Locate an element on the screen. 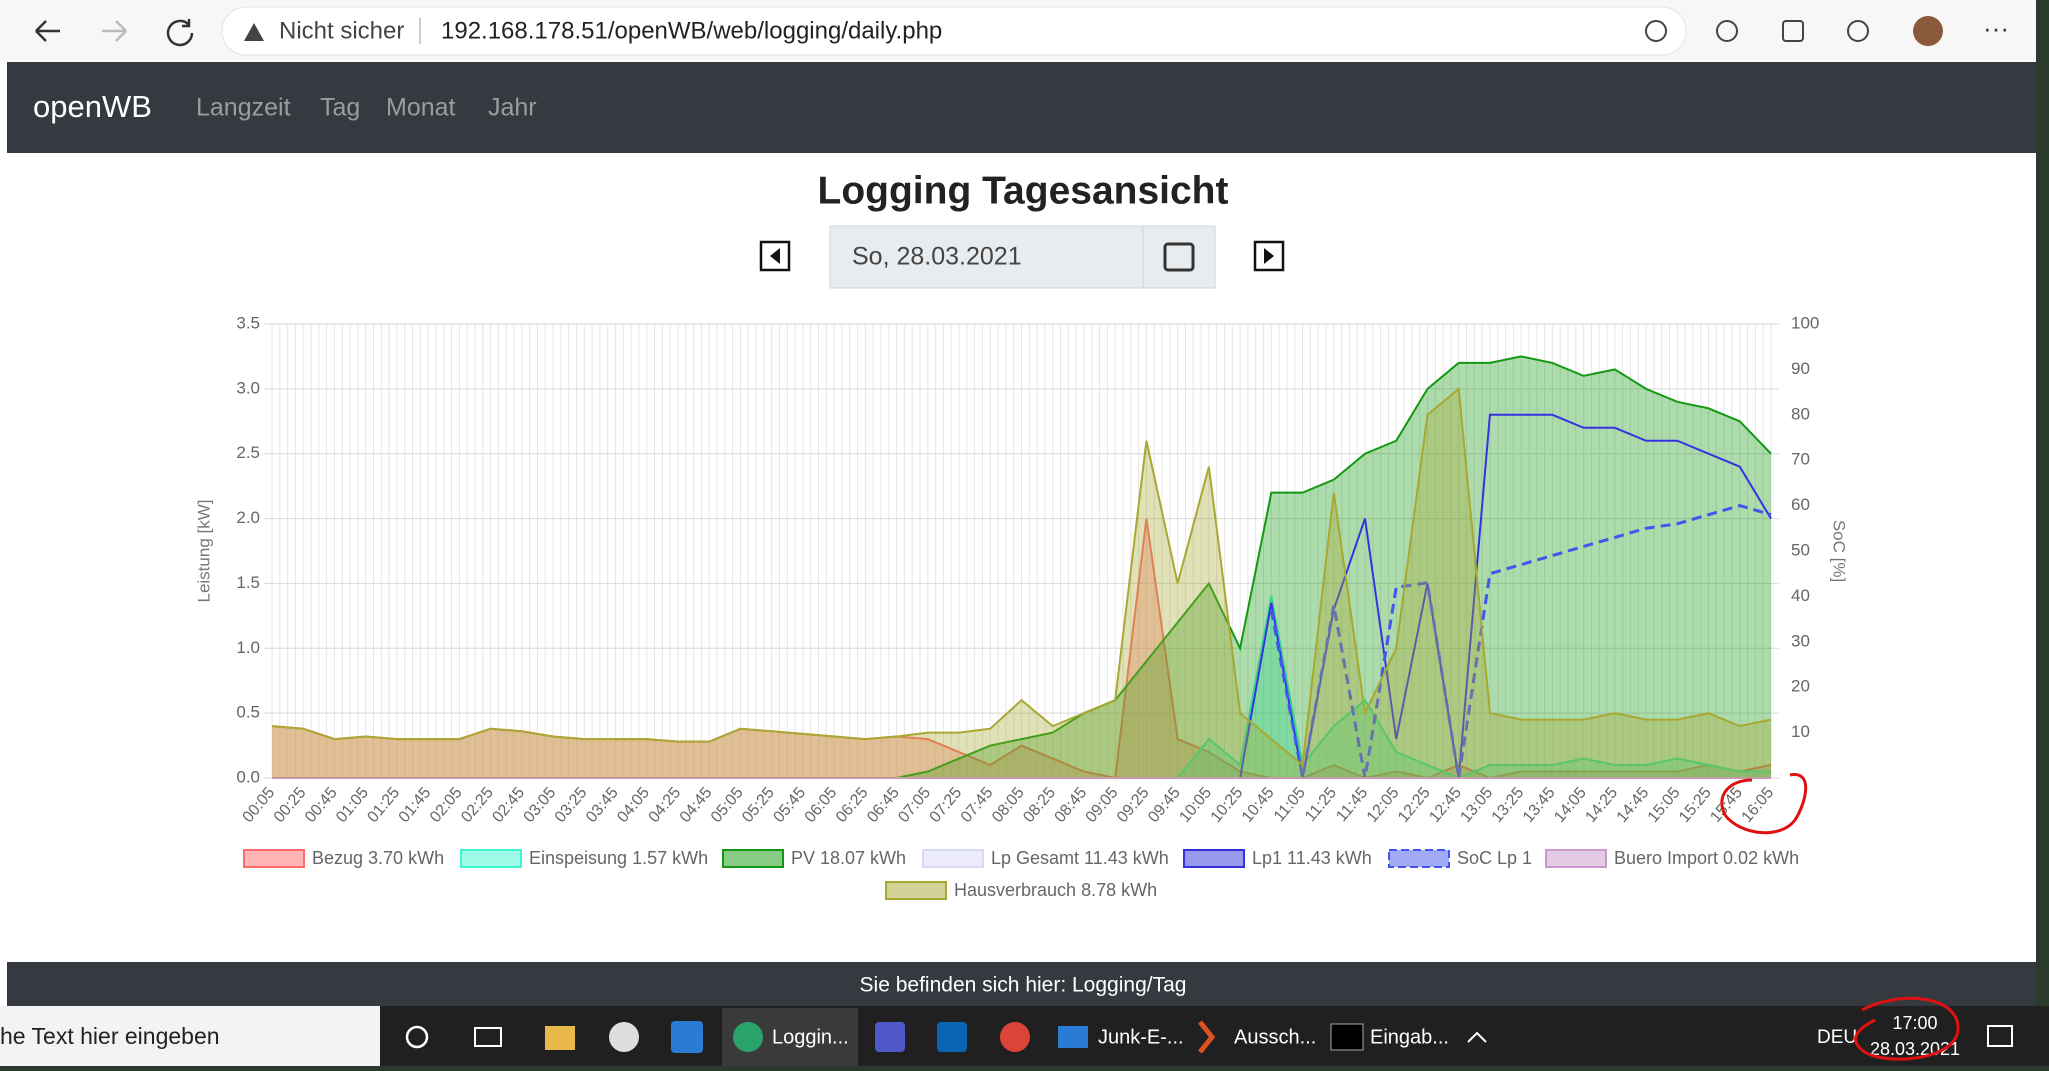 This screenshot has width=2049, height=1071. y2-tick-label: 30 is located at coordinates (1800, 640).